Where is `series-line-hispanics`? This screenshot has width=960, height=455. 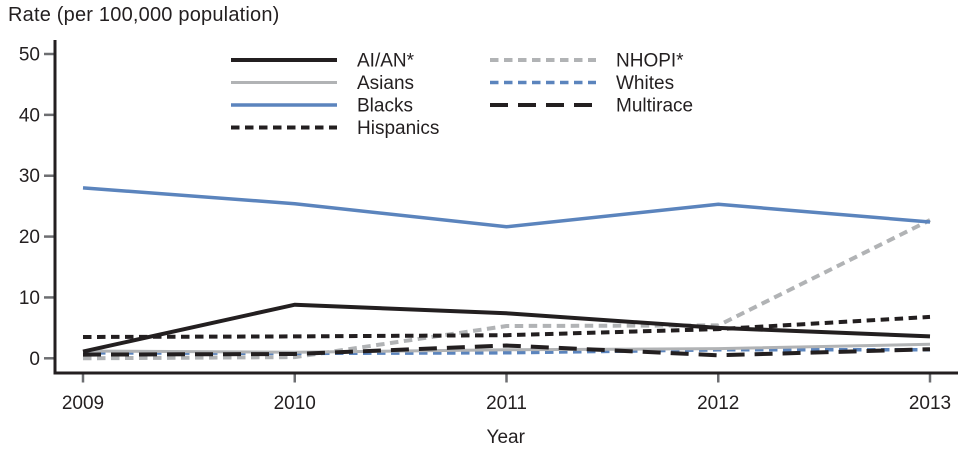 series-line-hispanics is located at coordinates (506, 326).